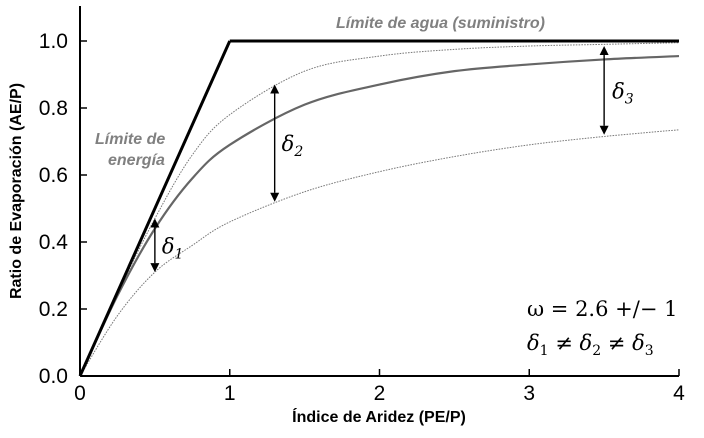 This screenshot has width=704, height=438. I want to click on y-tick-label: 0.2, so click(53, 309).